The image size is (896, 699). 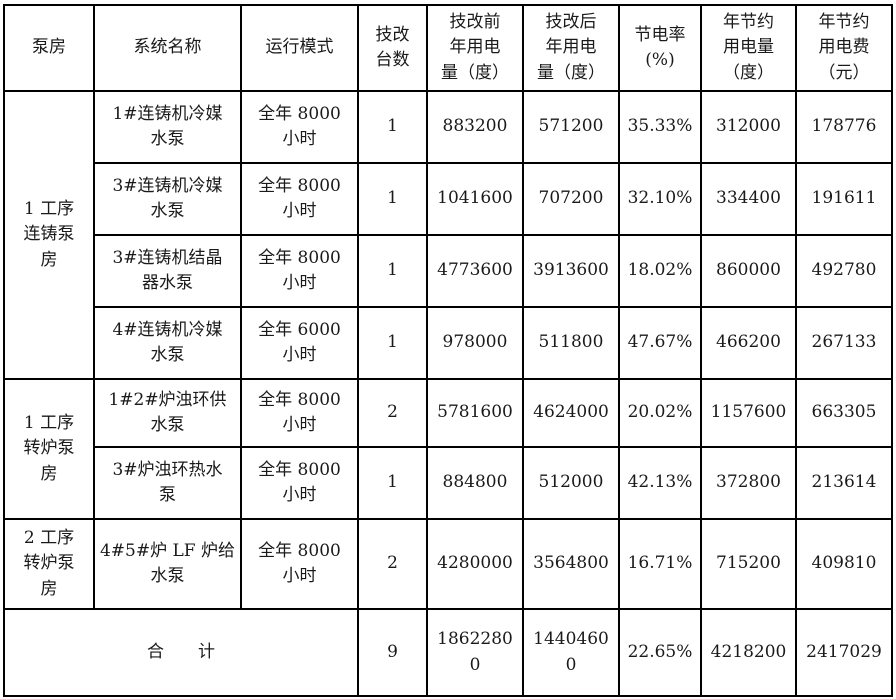 What do you see at coordinates (844, 652) in the screenshot?
I see `total-saved-cost-cell: 2417029` at bounding box center [844, 652].